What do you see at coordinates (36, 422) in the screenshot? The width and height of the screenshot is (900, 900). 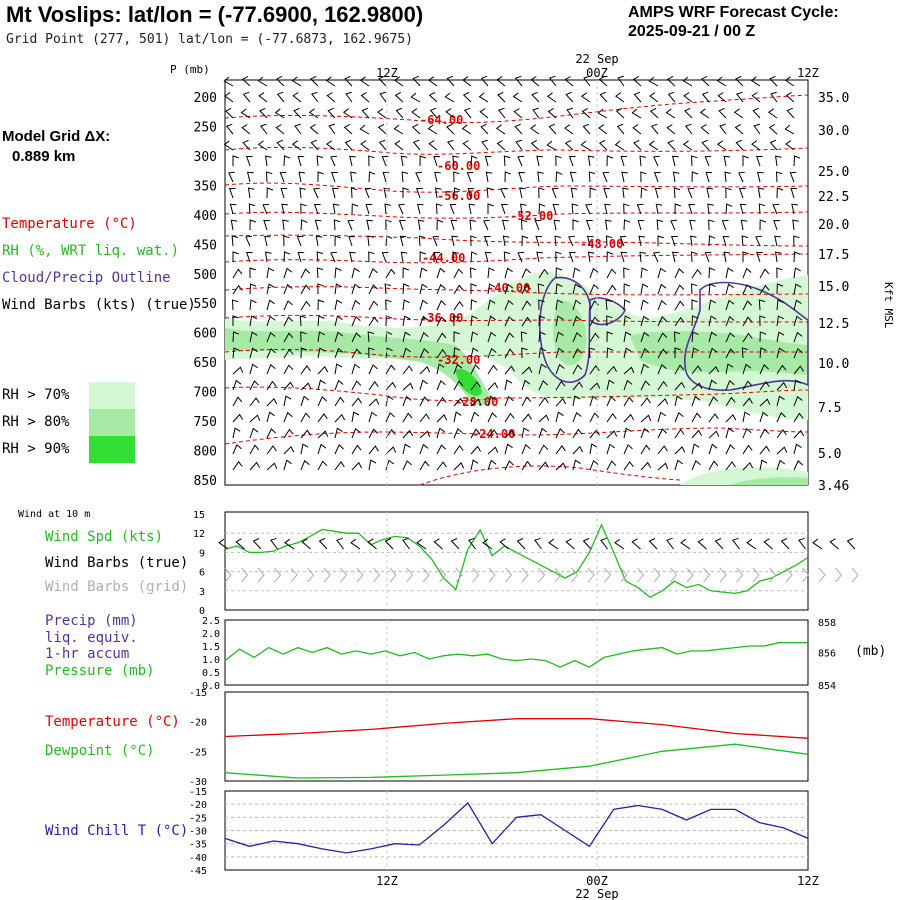 I see `legend-rh80: RH > 80%` at bounding box center [36, 422].